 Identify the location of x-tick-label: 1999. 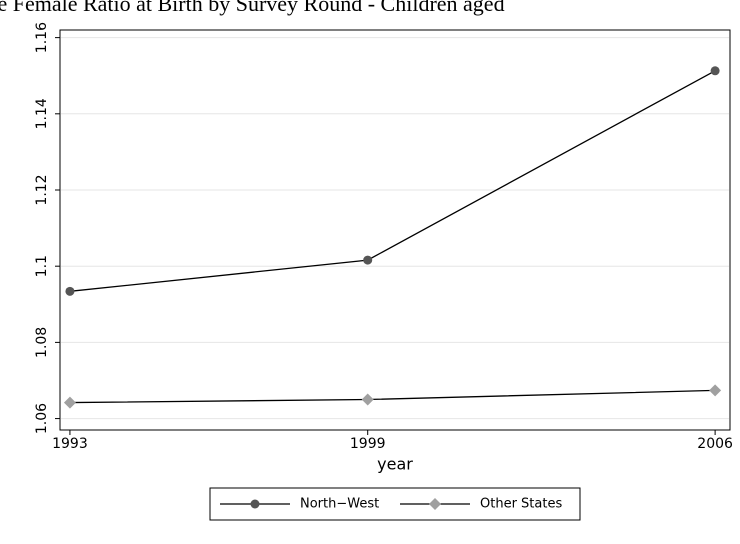
(368, 444).